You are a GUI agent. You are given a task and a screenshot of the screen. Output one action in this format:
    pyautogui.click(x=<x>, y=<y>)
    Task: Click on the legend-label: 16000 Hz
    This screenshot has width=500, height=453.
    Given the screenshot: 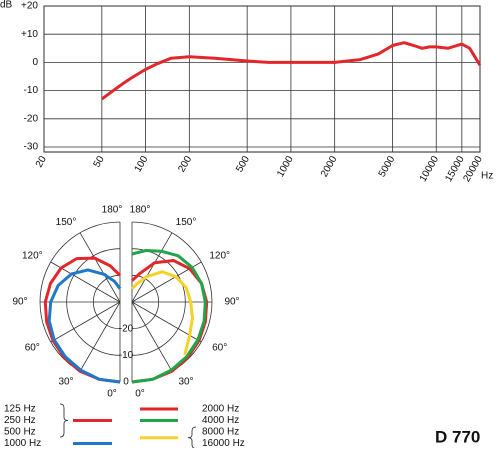 What is the action you would take?
    pyautogui.click(x=223, y=443)
    